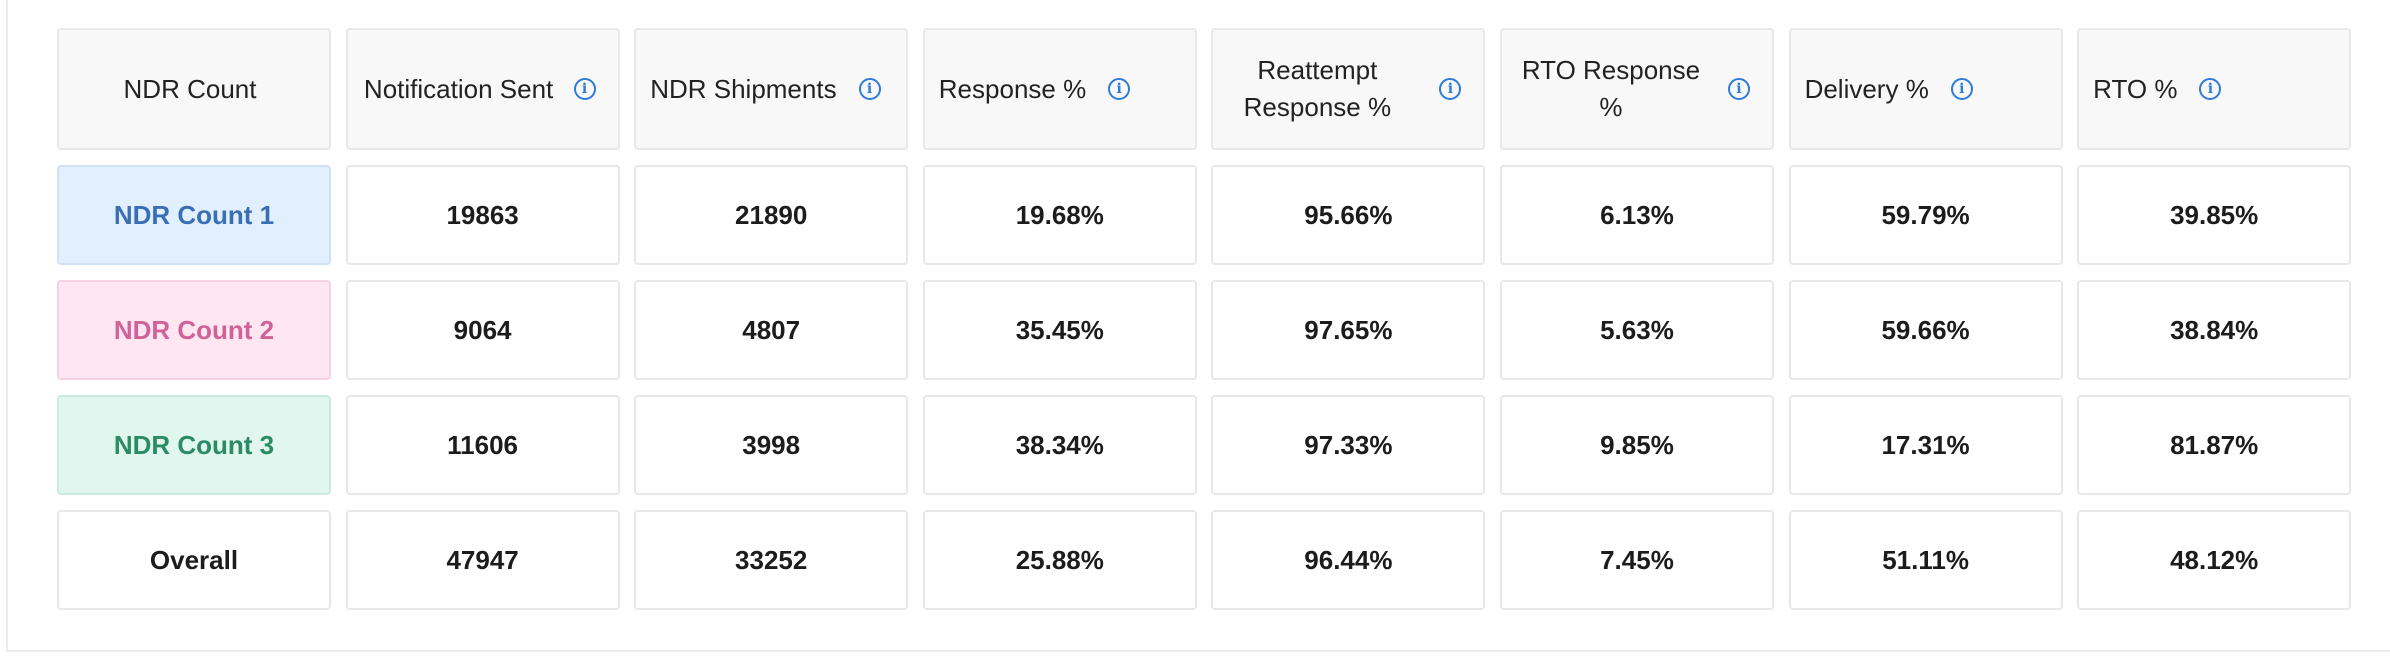 The image size is (2390, 666). I want to click on header-notification-sent: Notification Sent i, so click(482, 89).